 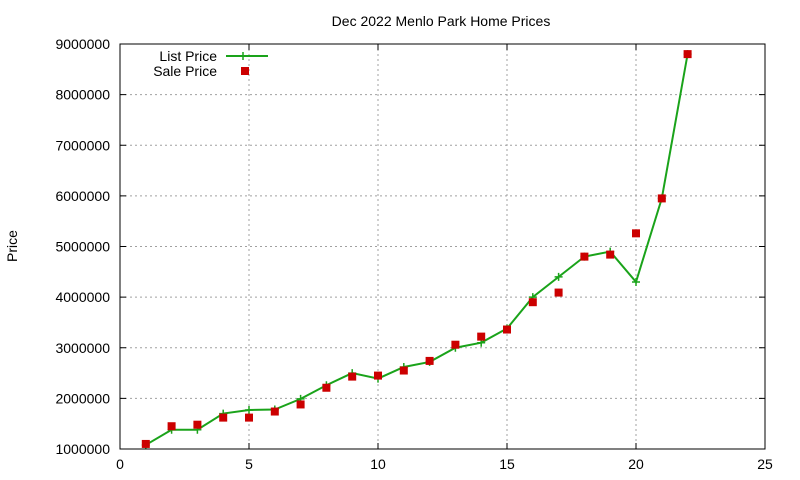 I want to click on x-tick-label: 20, so click(x=636, y=464).